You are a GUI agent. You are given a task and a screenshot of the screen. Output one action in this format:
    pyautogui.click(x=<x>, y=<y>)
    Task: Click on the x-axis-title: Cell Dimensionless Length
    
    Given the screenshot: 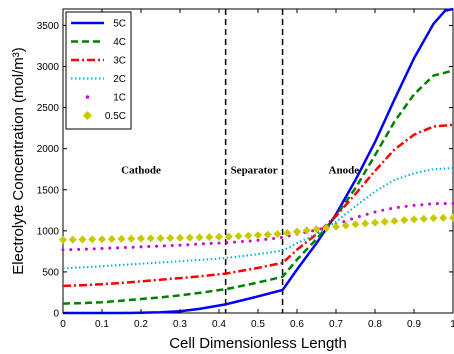 What is the action you would take?
    pyautogui.click(x=258, y=343)
    